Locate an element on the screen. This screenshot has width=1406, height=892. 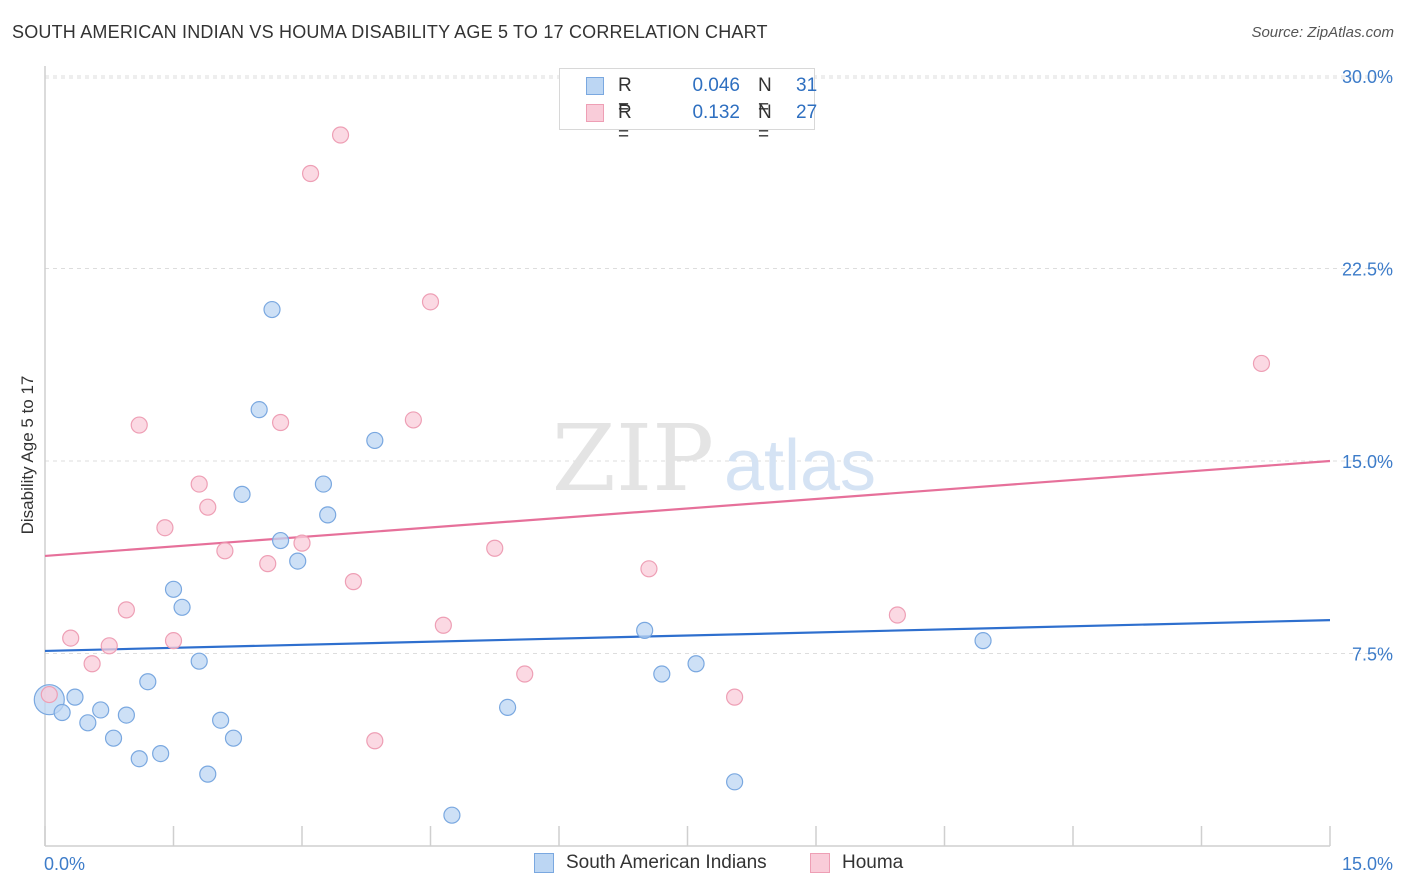
trend-line-blue is located at coordinates (687, 636).